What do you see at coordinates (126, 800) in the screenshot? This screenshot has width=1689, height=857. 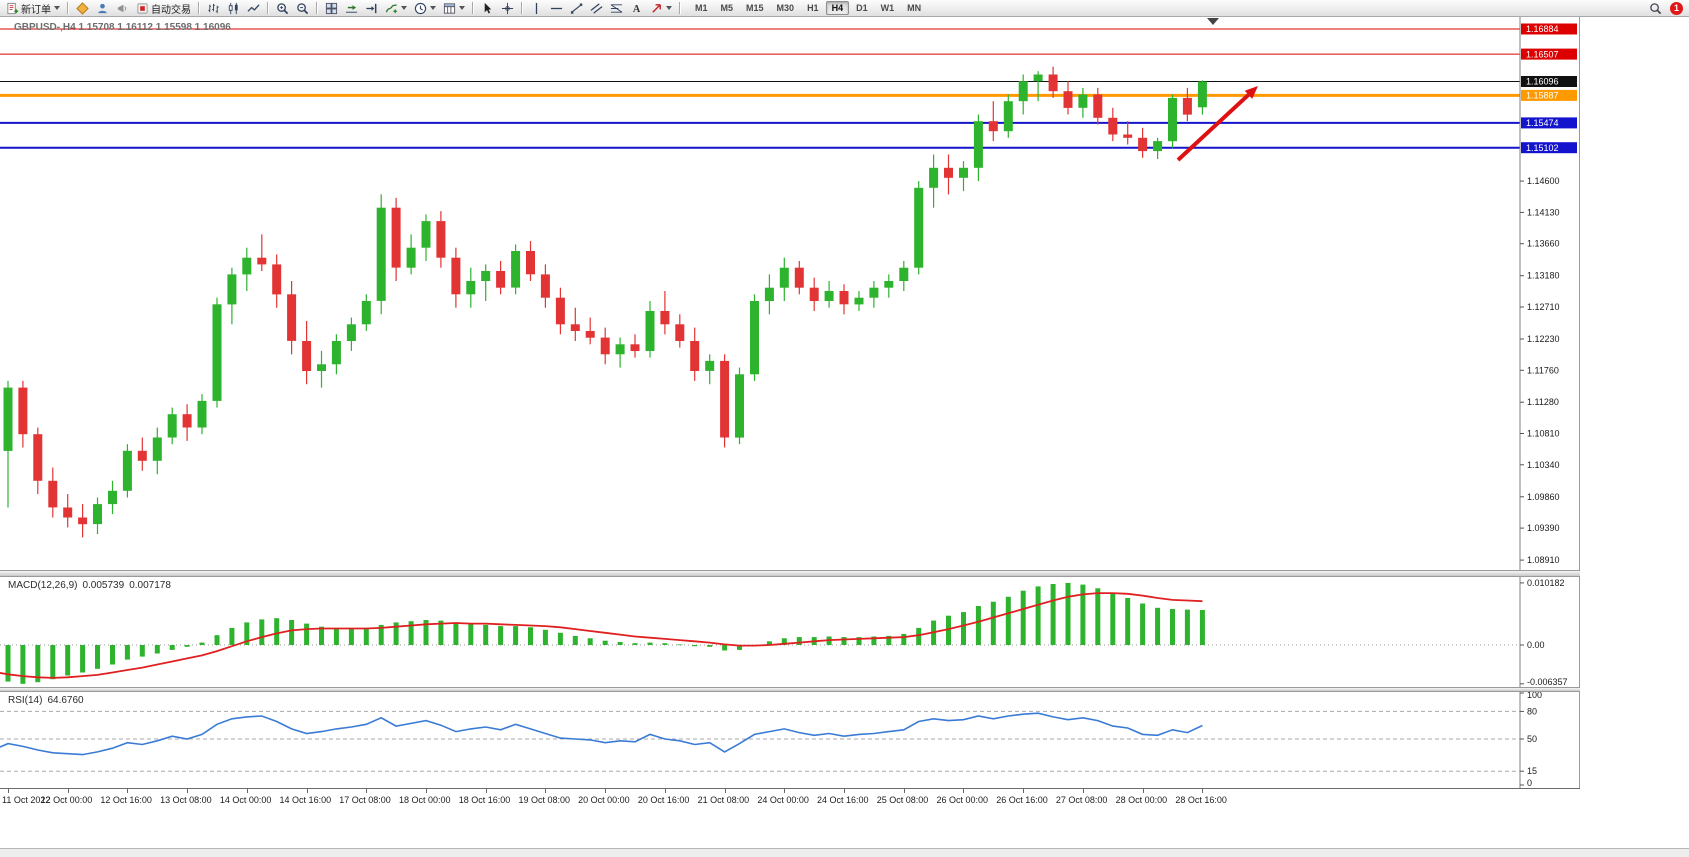 I see `time-axis-label: 12 Oct 16:00` at bounding box center [126, 800].